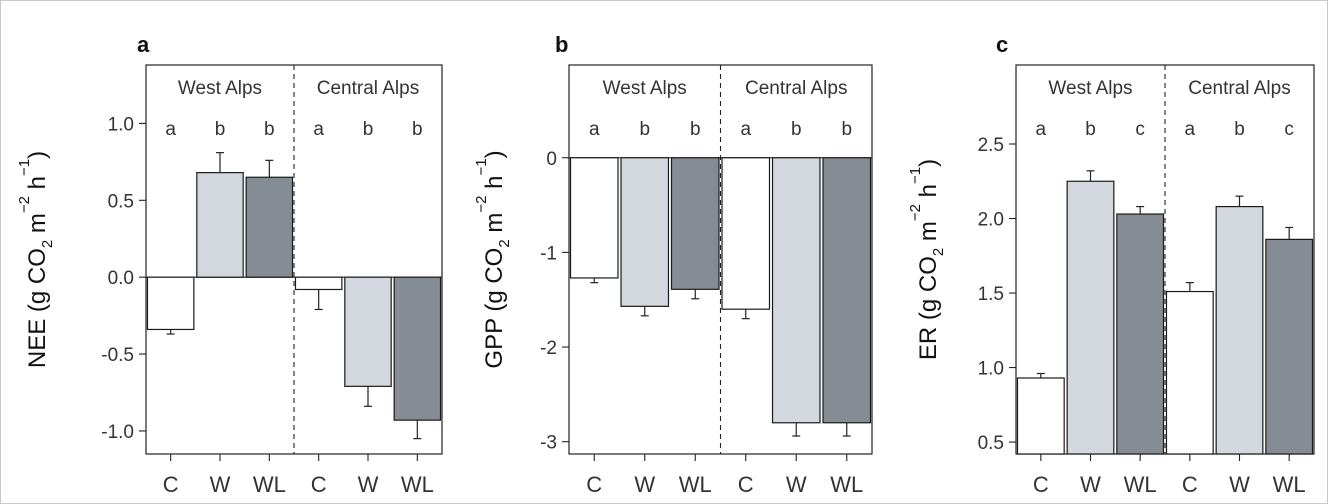 This screenshot has width=1328, height=504. I want to click on y-axis-label-part: ER (g CO, so click(928, 308).